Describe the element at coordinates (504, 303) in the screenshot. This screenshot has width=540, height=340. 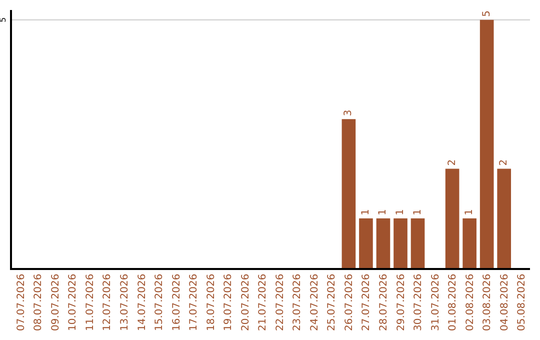
I see `x-tick-label: 04.08.2026` at that location.